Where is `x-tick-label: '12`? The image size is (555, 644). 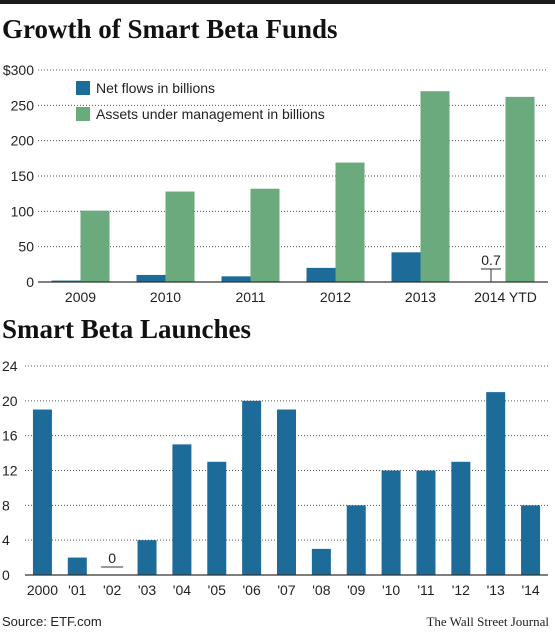
x-tick-label: '12 is located at coordinates (461, 590).